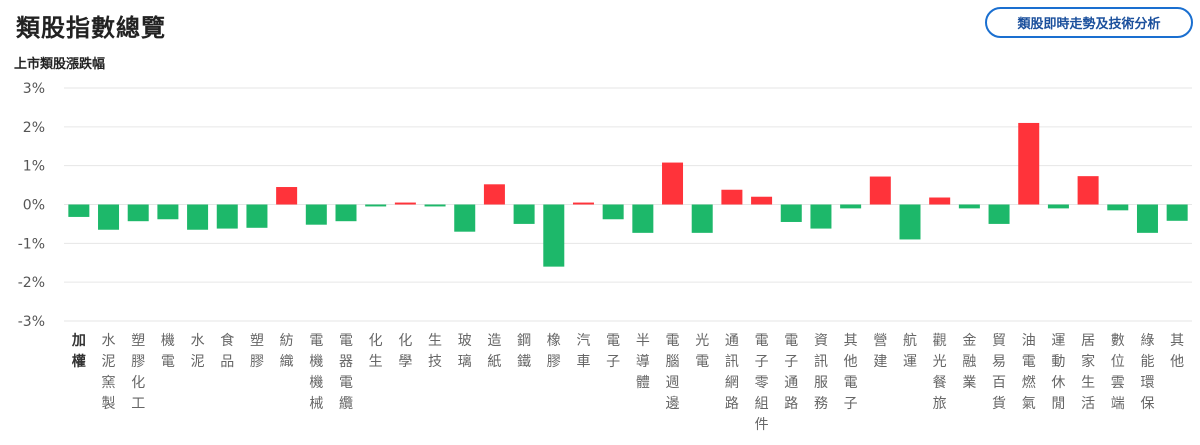  I want to click on category-label: 光電, so click(702, 351).